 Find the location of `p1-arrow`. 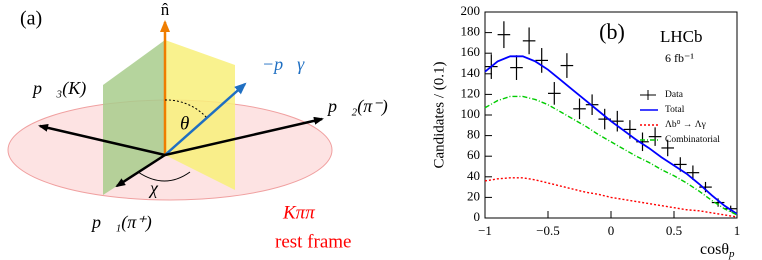

p1-arrow is located at coordinates (140, 170).